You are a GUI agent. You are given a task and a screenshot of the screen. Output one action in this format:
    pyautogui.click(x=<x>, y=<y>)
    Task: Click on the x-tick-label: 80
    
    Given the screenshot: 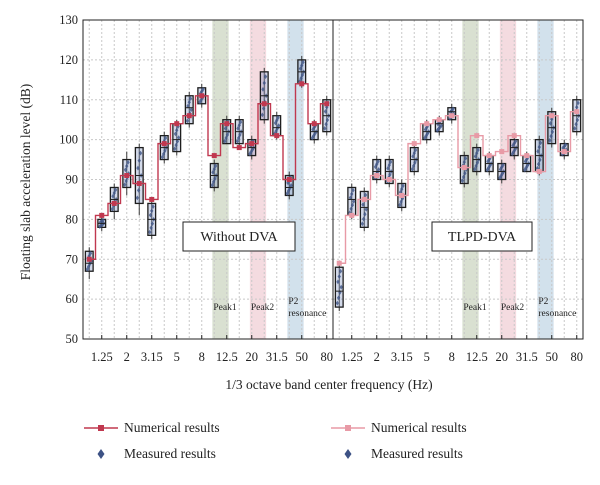 What is the action you would take?
    pyautogui.click(x=327, y=357)
    